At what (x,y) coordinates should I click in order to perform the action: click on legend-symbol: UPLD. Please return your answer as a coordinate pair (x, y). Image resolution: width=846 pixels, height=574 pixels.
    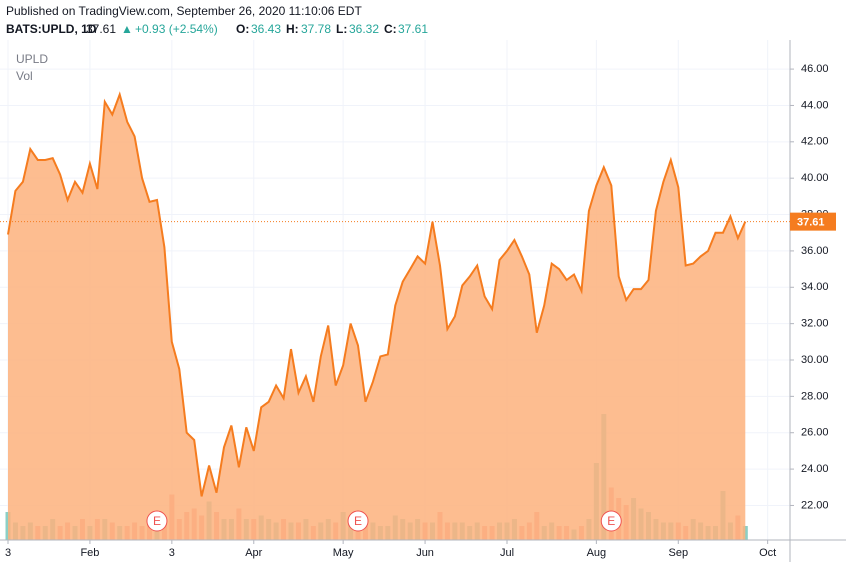
    Looking at the image, I should click on (32, 59).